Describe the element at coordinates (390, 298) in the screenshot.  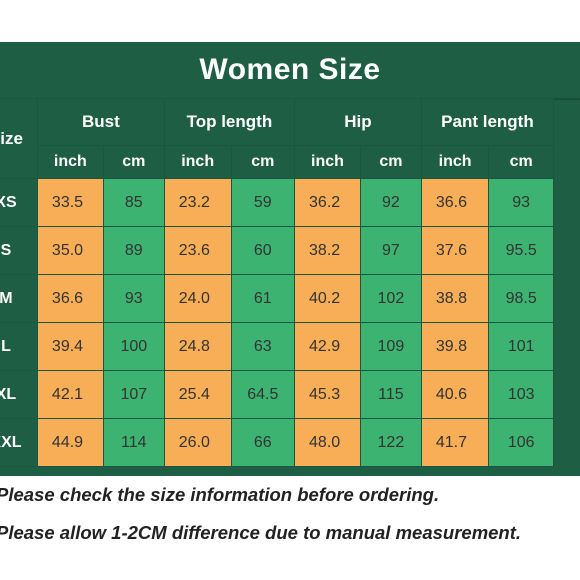
I see `cm-value-cell: 102` at that location.